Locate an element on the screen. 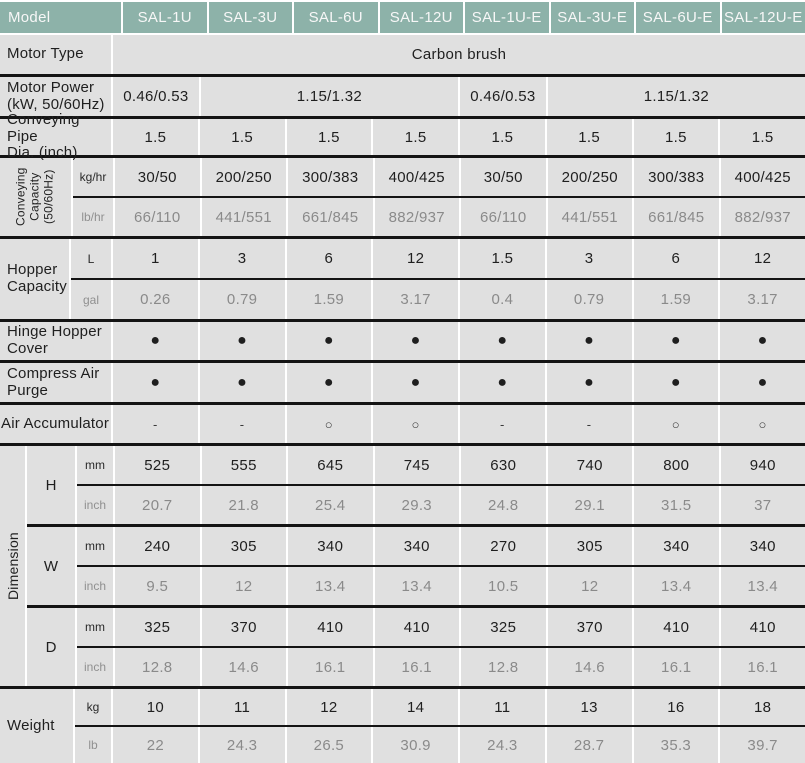 This screenshot has width=805, height=763. weight-lb-value: 26.5 is located at coordinates (328, 745).